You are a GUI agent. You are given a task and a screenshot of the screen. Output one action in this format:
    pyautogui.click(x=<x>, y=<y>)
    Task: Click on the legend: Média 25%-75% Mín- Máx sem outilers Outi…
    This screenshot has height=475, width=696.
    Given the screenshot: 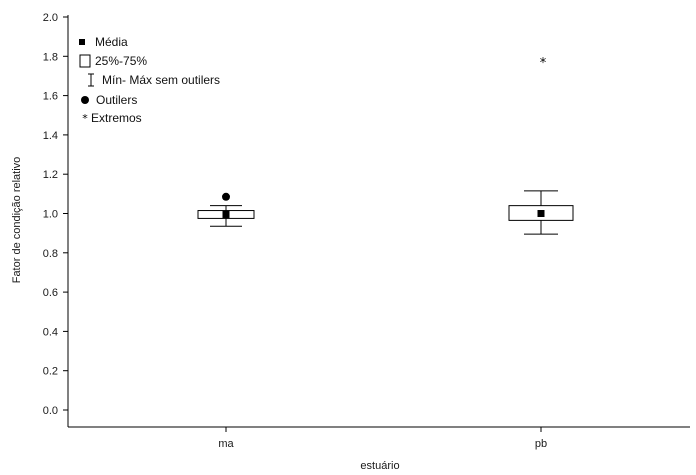 What is the action you would take?
    pyautogui.click(x=149, y=80)
    